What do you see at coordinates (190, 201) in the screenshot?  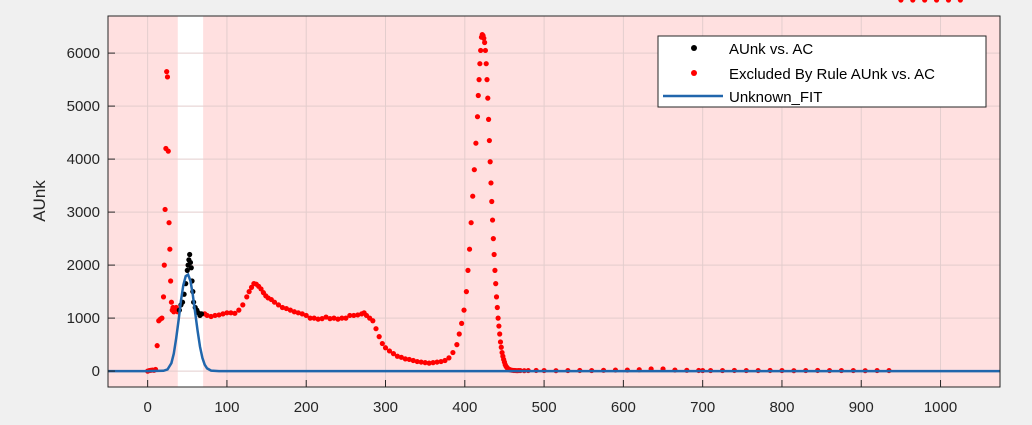 I see `included-range-band` at bounding box center [190, 201].